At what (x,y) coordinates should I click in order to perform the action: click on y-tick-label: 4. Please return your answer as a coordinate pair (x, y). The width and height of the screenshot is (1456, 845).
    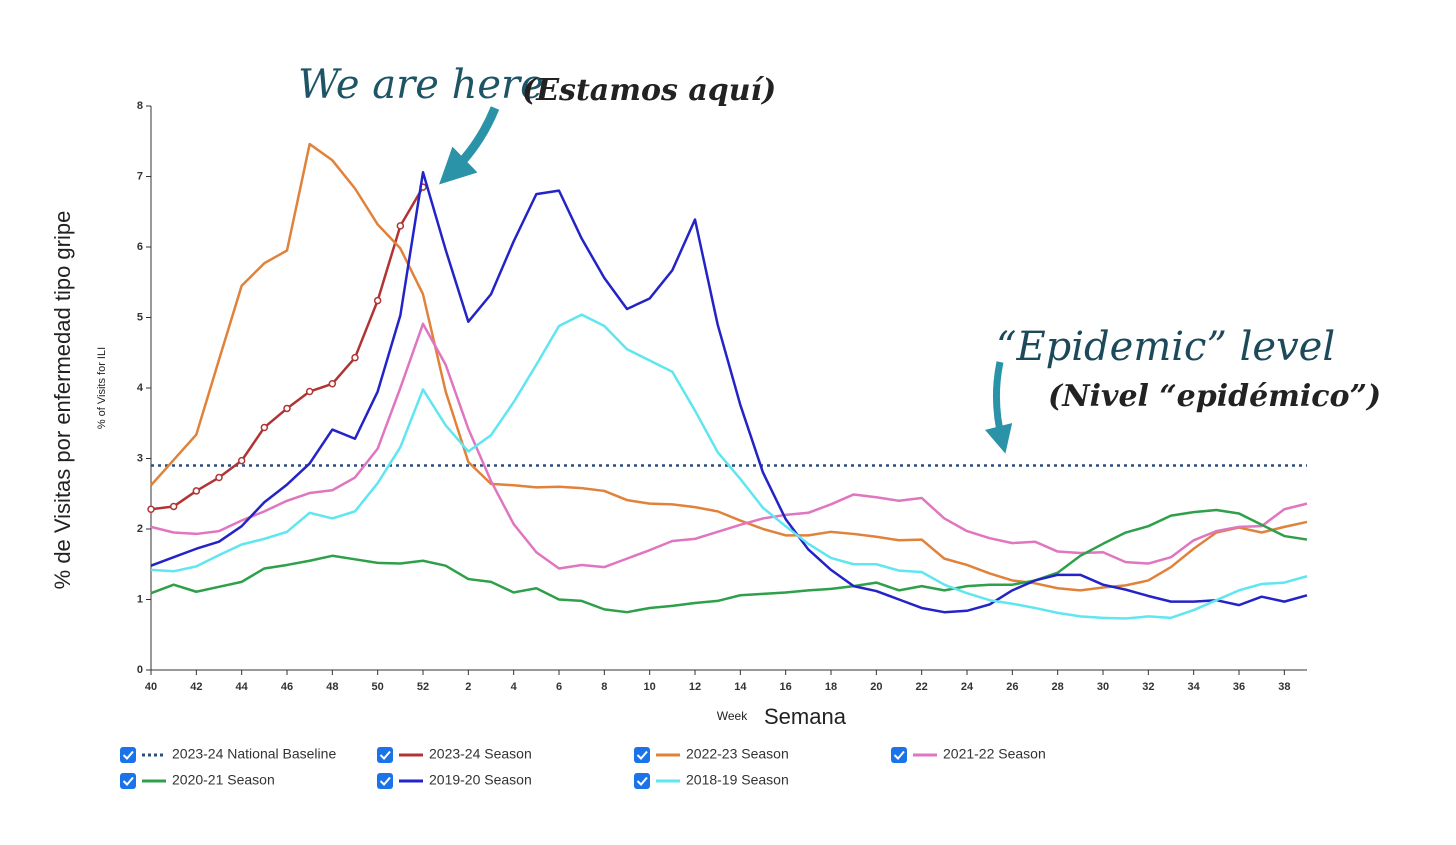
    Looking at the image, I should click on (140, 388).